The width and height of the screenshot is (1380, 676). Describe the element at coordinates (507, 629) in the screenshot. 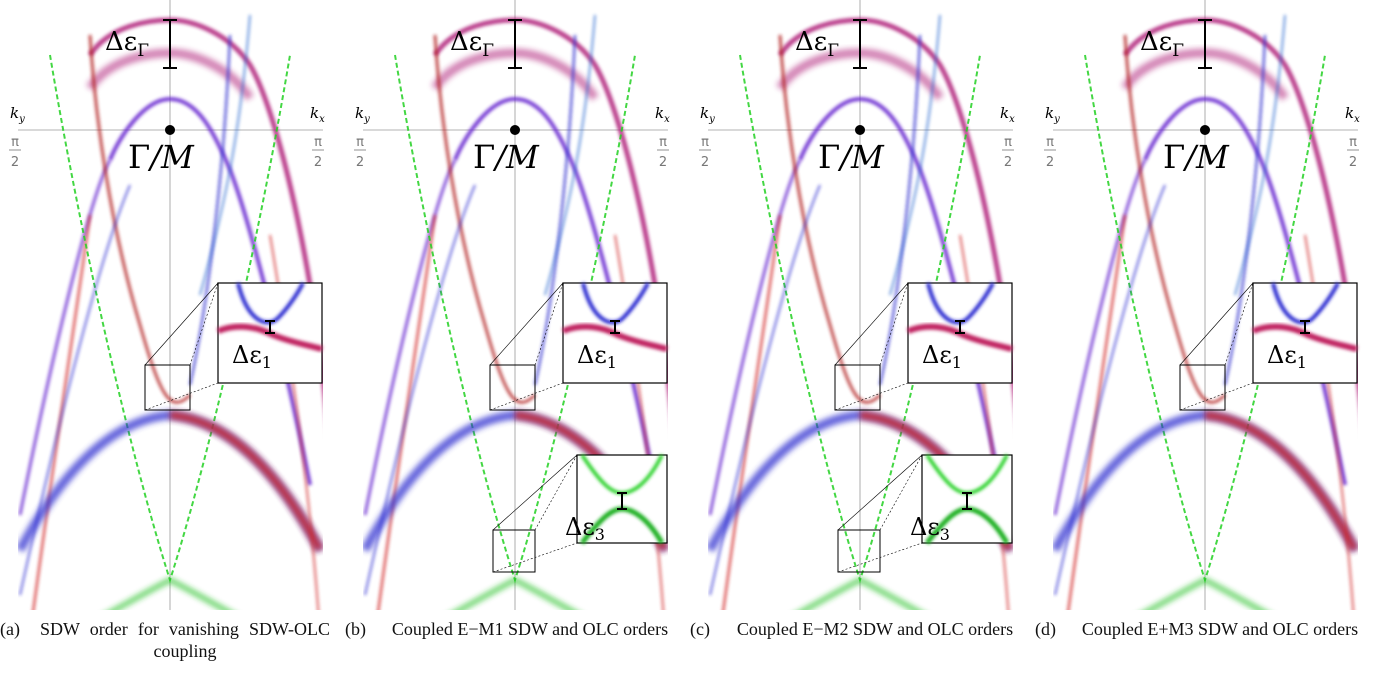

I see `caption-b: (b) Coupled E−M1 SDW and OLC orders` at that location.